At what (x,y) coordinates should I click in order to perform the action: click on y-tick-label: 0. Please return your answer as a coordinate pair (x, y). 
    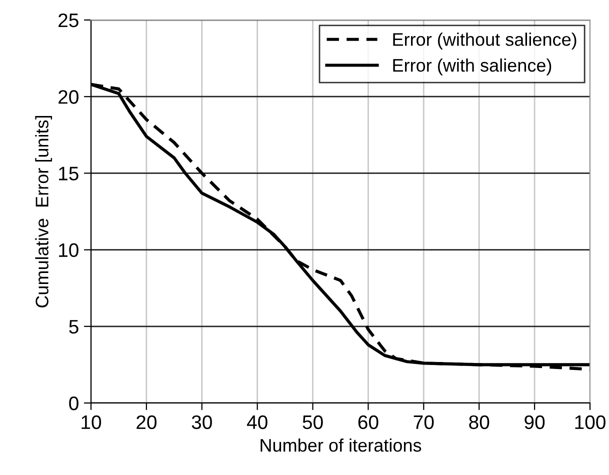
    Looking at the image, I should click on (73, 403).